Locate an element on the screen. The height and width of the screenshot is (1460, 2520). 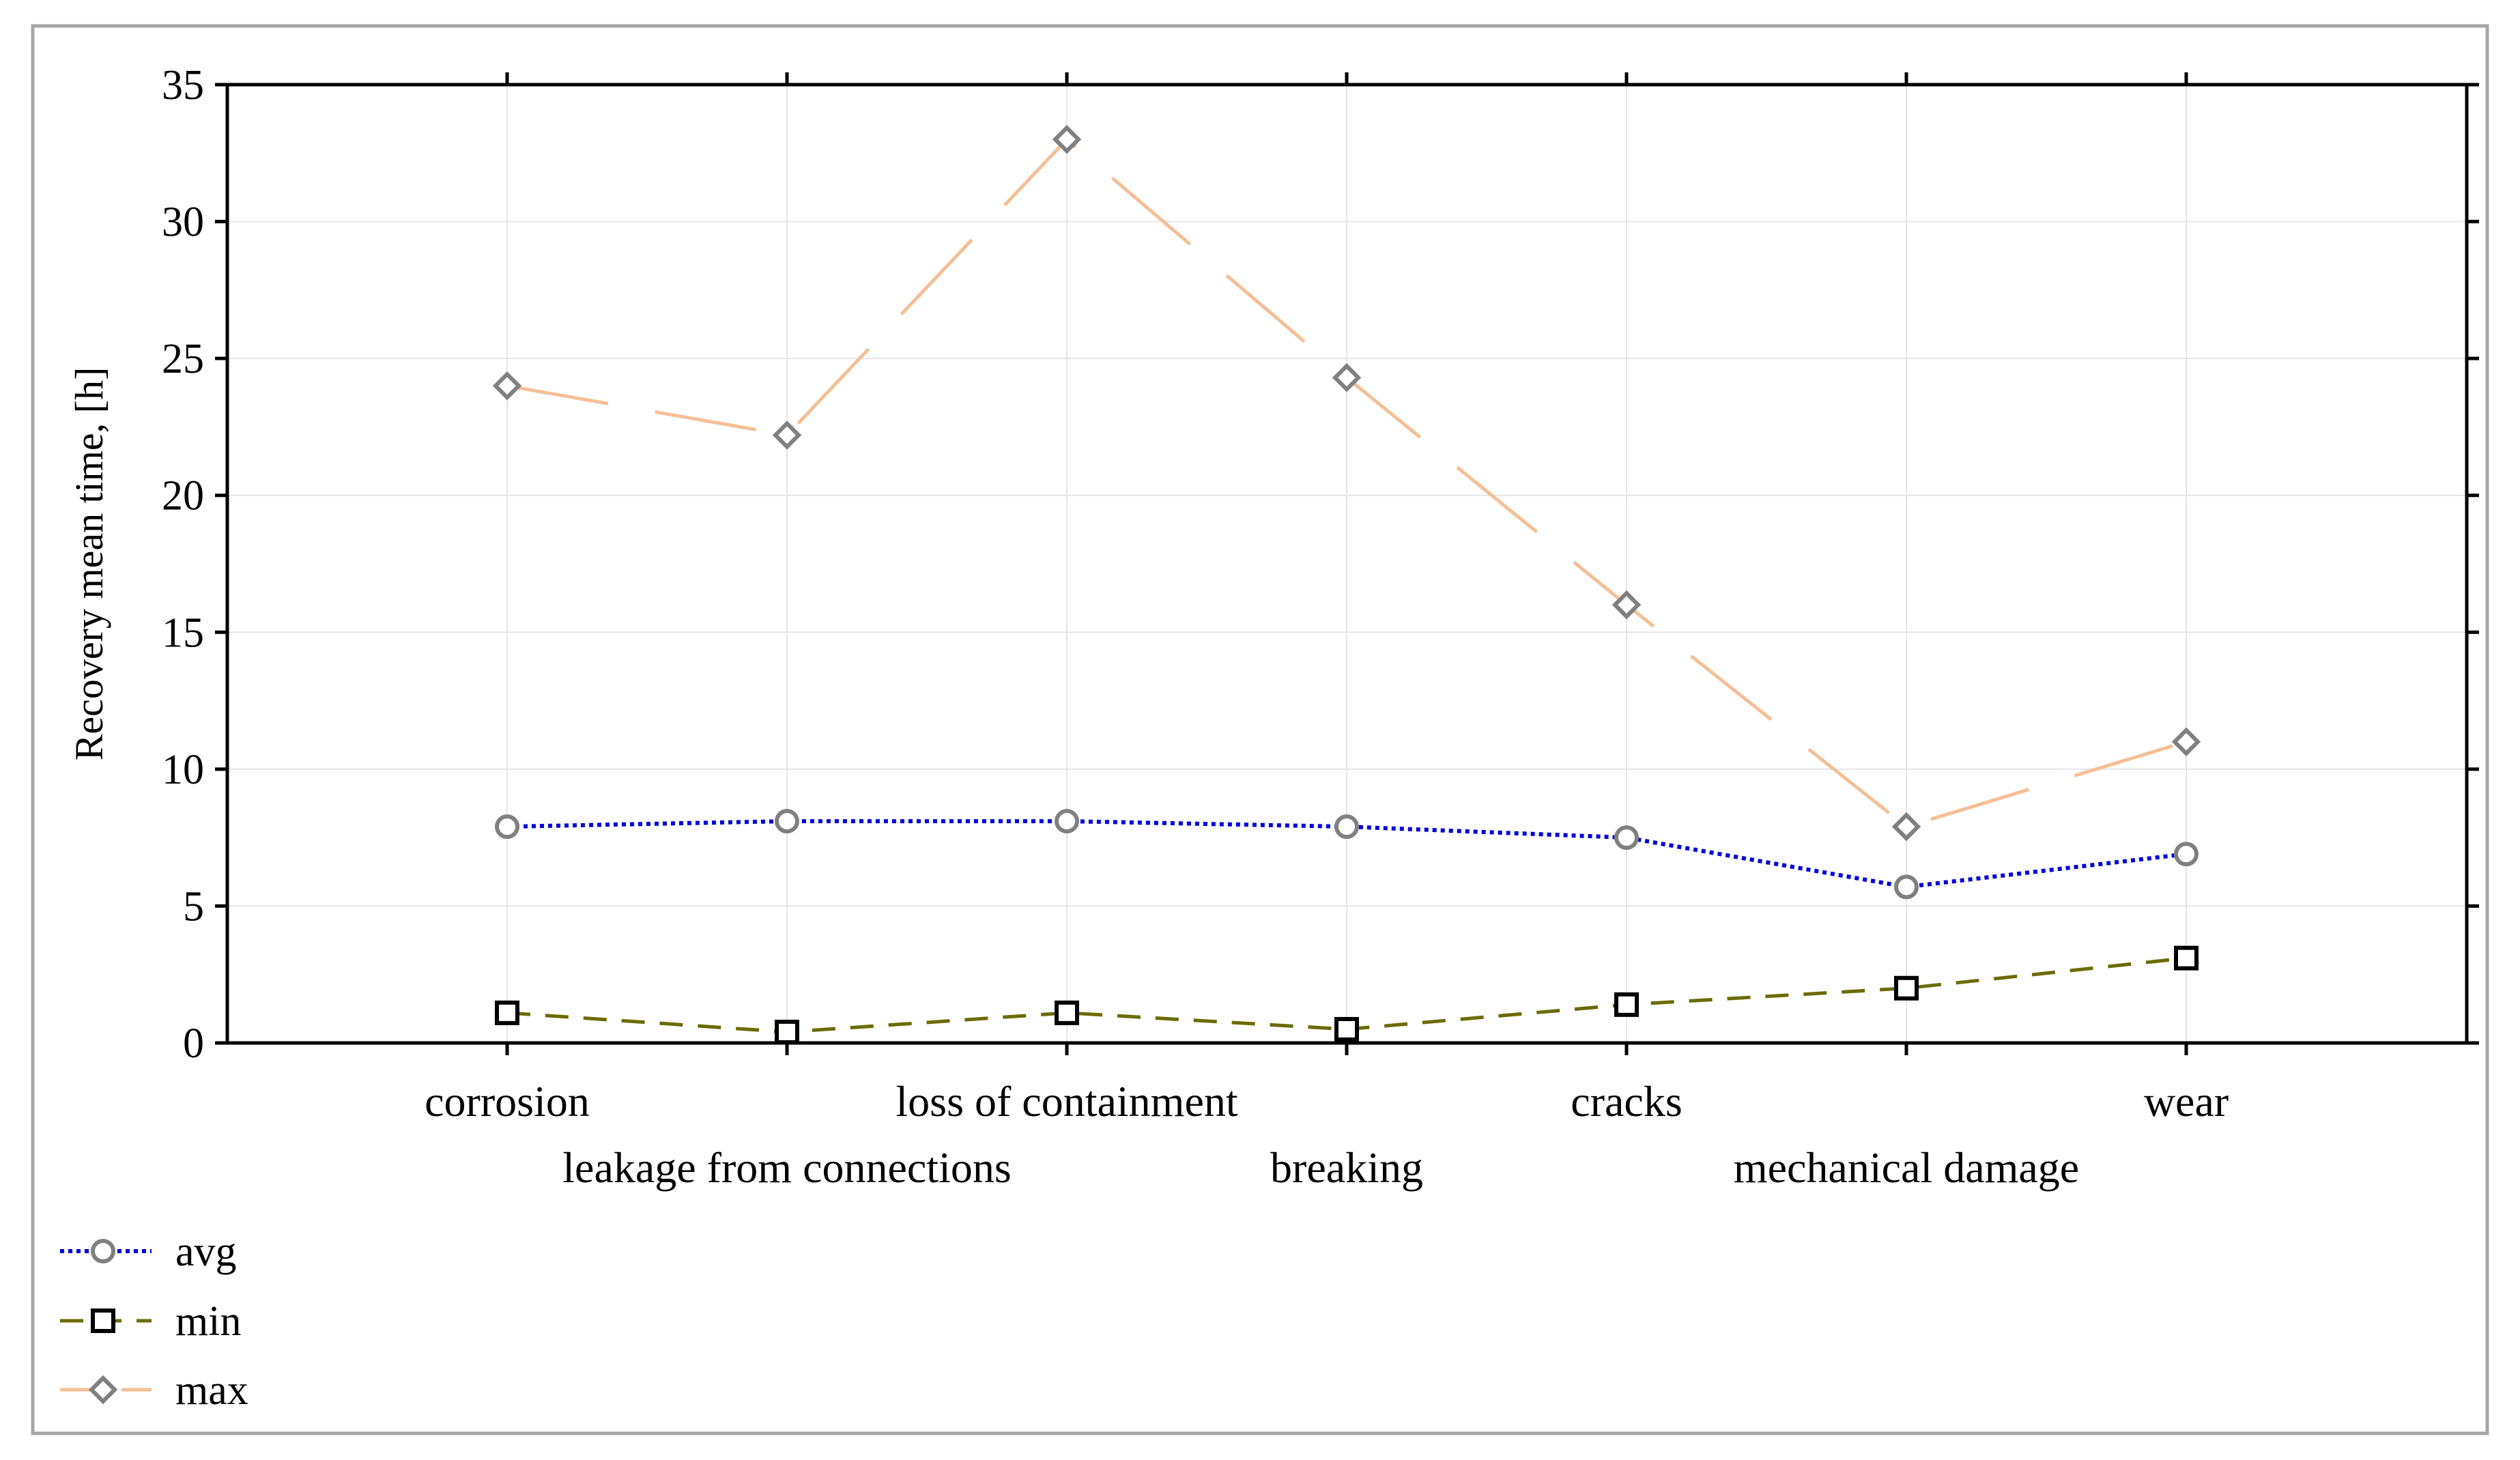
legend-item-max: max is located at coordinates (154, 1391).